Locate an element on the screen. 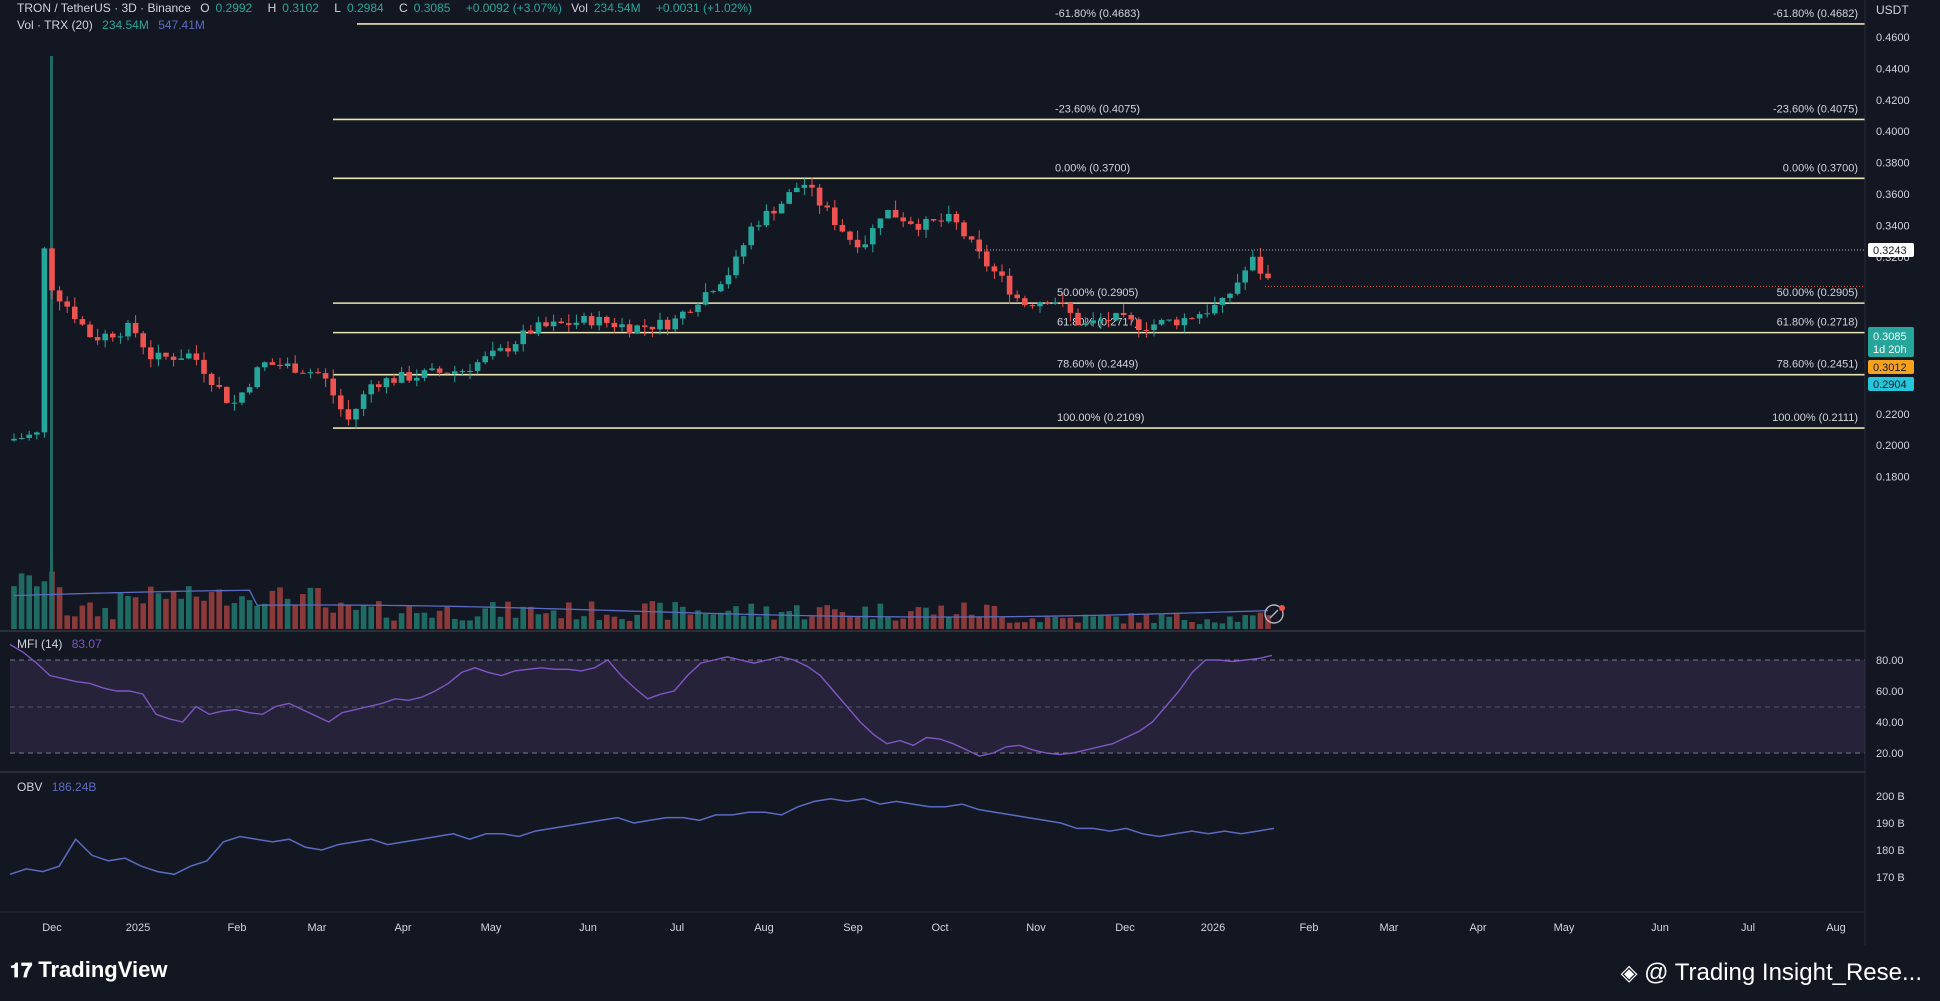 Image resolution: width=1940 pixels, height=1001 pixels. replay-icon is located at coordinates (1274, 614).